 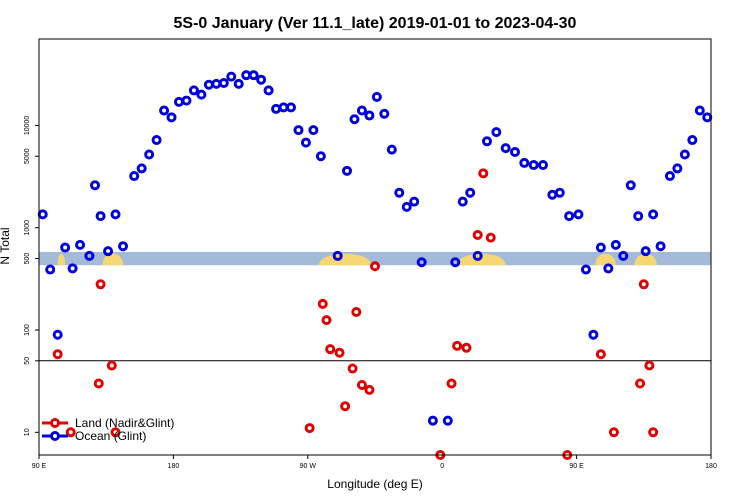 I want to click on y-tick-label: 10, so click(x=27, y=432).